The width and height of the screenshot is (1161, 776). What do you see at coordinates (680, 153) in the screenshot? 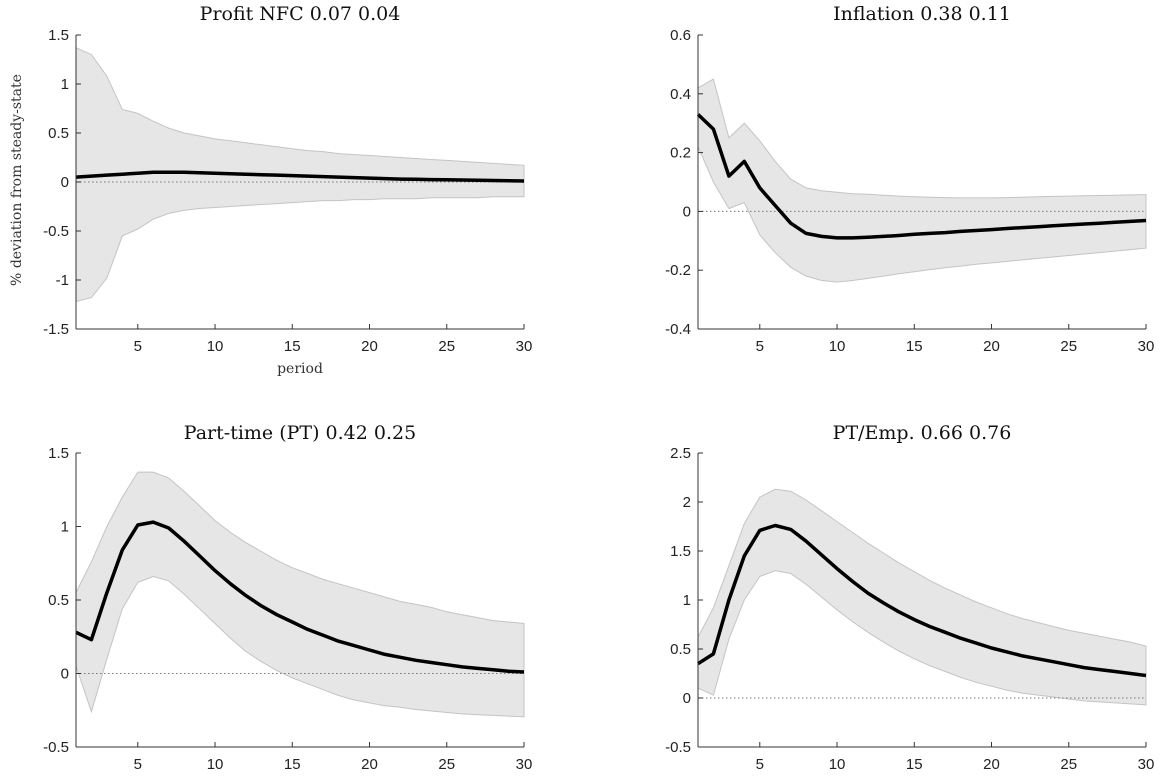
I see `y-tick-label: 0.2` at bounding box center [680, 153].